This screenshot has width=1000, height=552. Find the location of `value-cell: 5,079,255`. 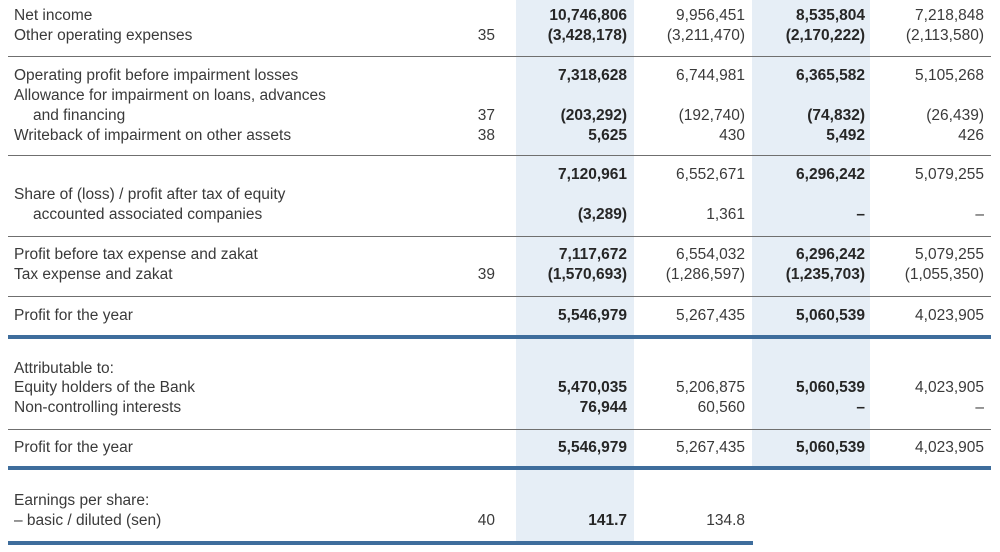

value-cell: 5,079,255 is located at coordinates (949, 254).